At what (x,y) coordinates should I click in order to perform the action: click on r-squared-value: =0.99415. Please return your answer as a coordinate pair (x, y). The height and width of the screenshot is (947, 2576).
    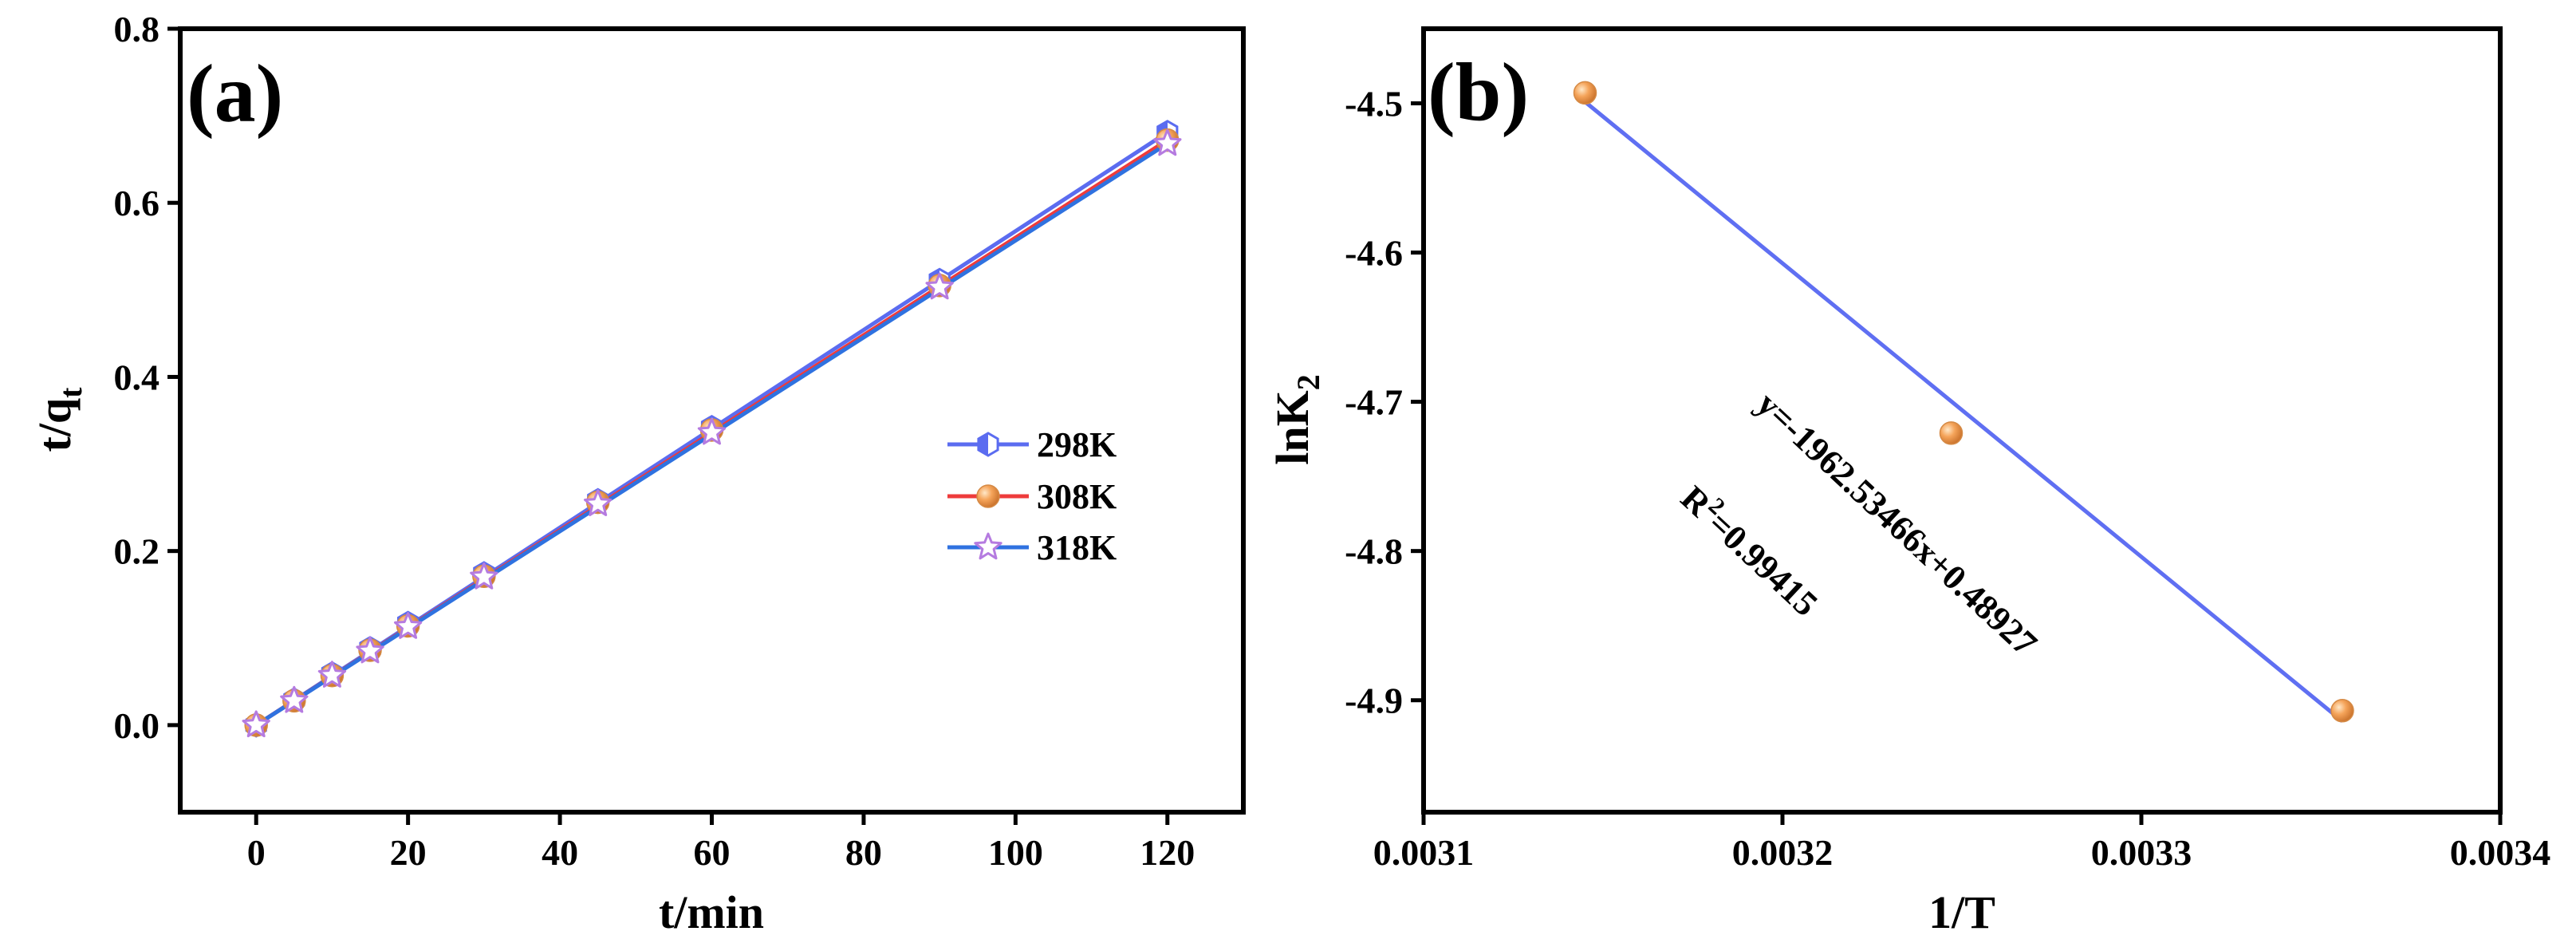
    Looking at the image, I should click on (1762, 563).